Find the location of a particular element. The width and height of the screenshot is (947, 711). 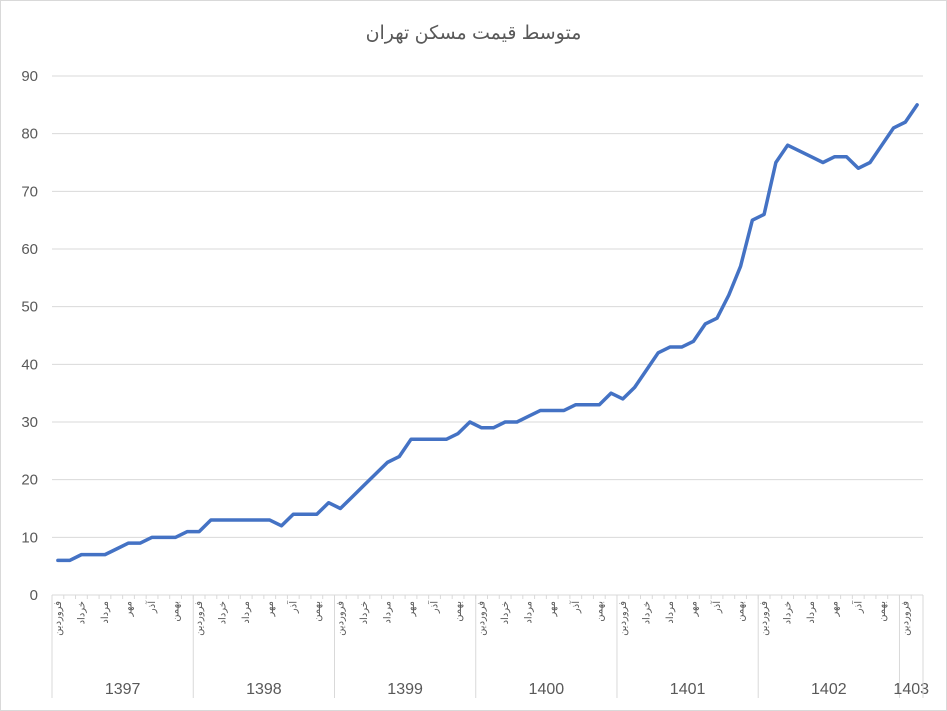

y-tick-label: 50 is located at coordinates (29, 307).